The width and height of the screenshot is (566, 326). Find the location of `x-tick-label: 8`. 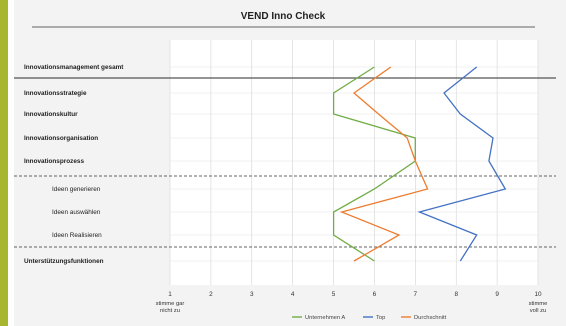

x-tick-label: 8 is located at coordinates (456, 294).